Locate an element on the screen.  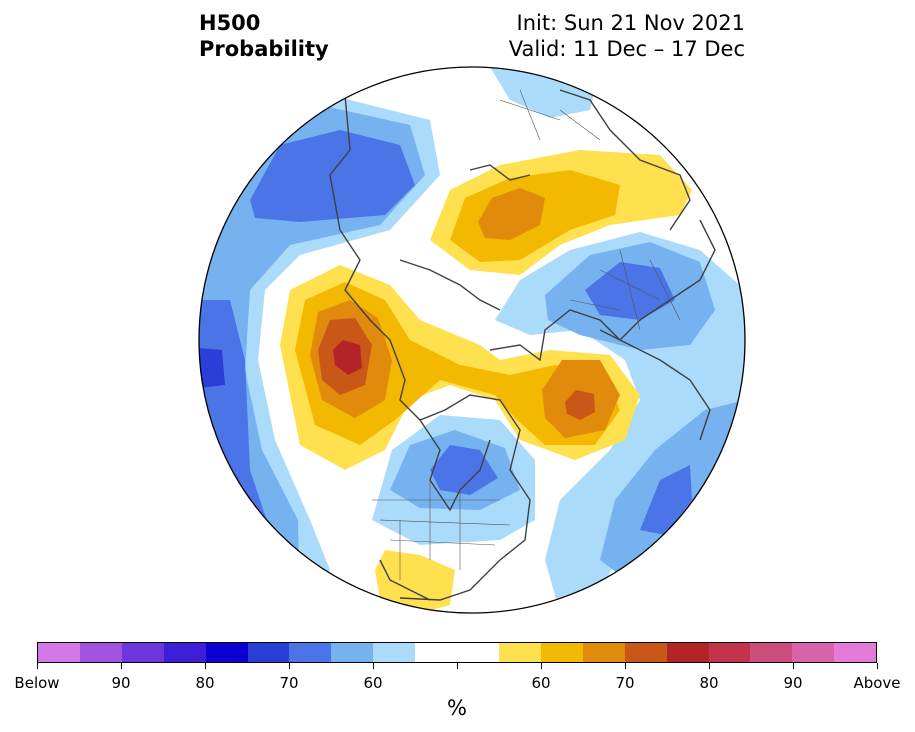
colorbar-tick-label: Below is located at coordinates (37, 683).